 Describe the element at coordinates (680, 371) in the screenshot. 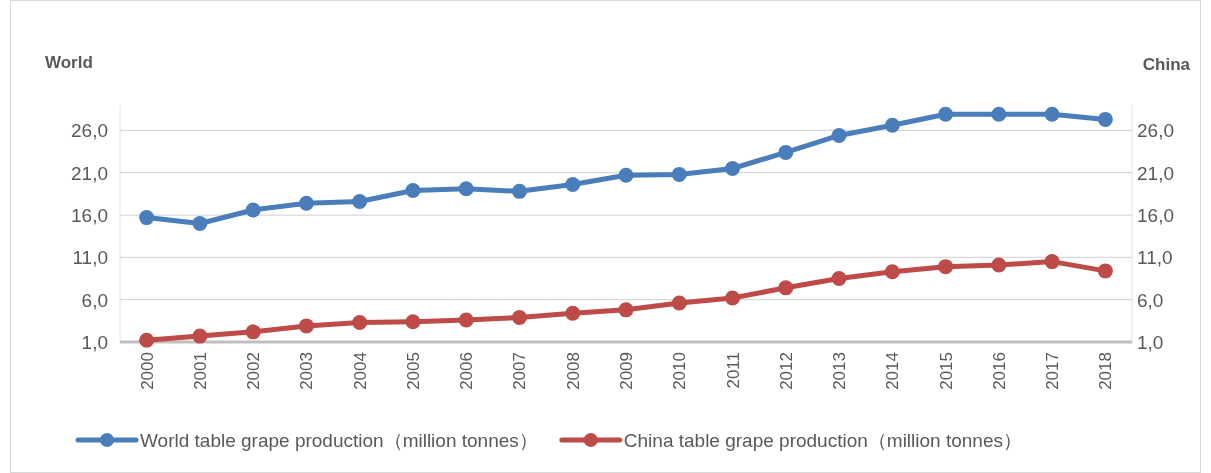

I see `x-tick-label: 2010` at that location.